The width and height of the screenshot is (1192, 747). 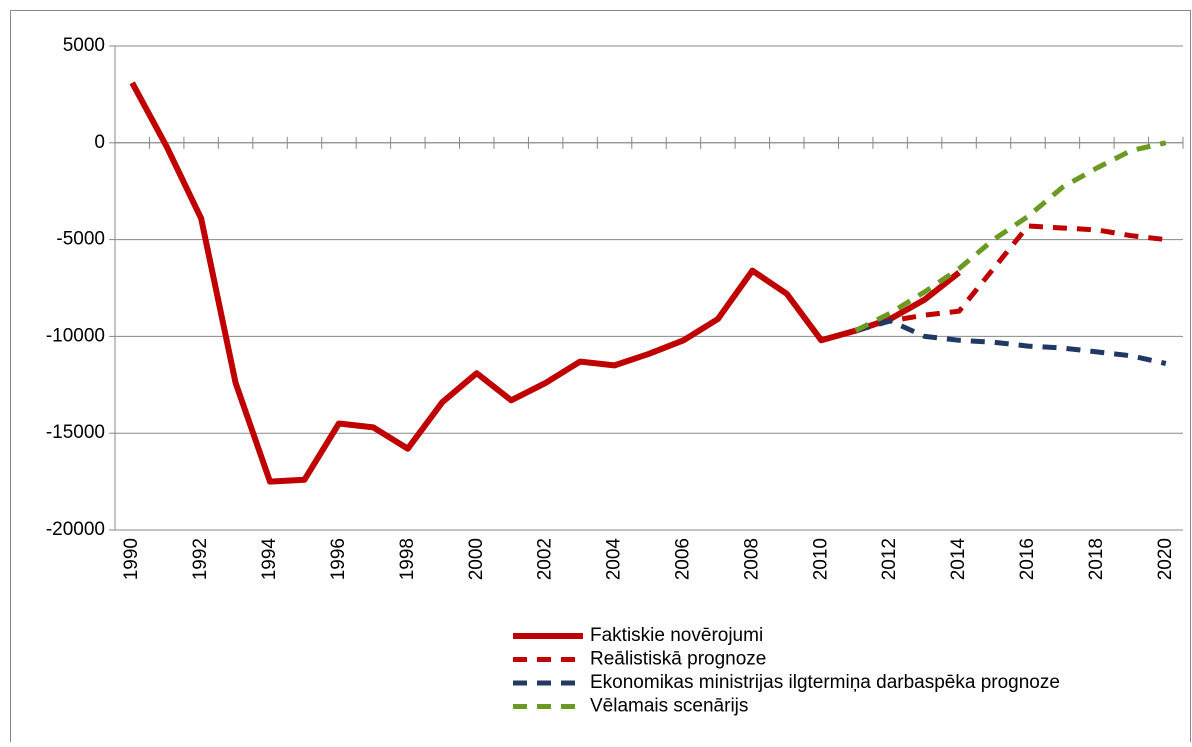 What do you see at coordinates (407, 559) in the screenshot?
I see `x-tick-label: 1998` at bounding box center [407, 559].